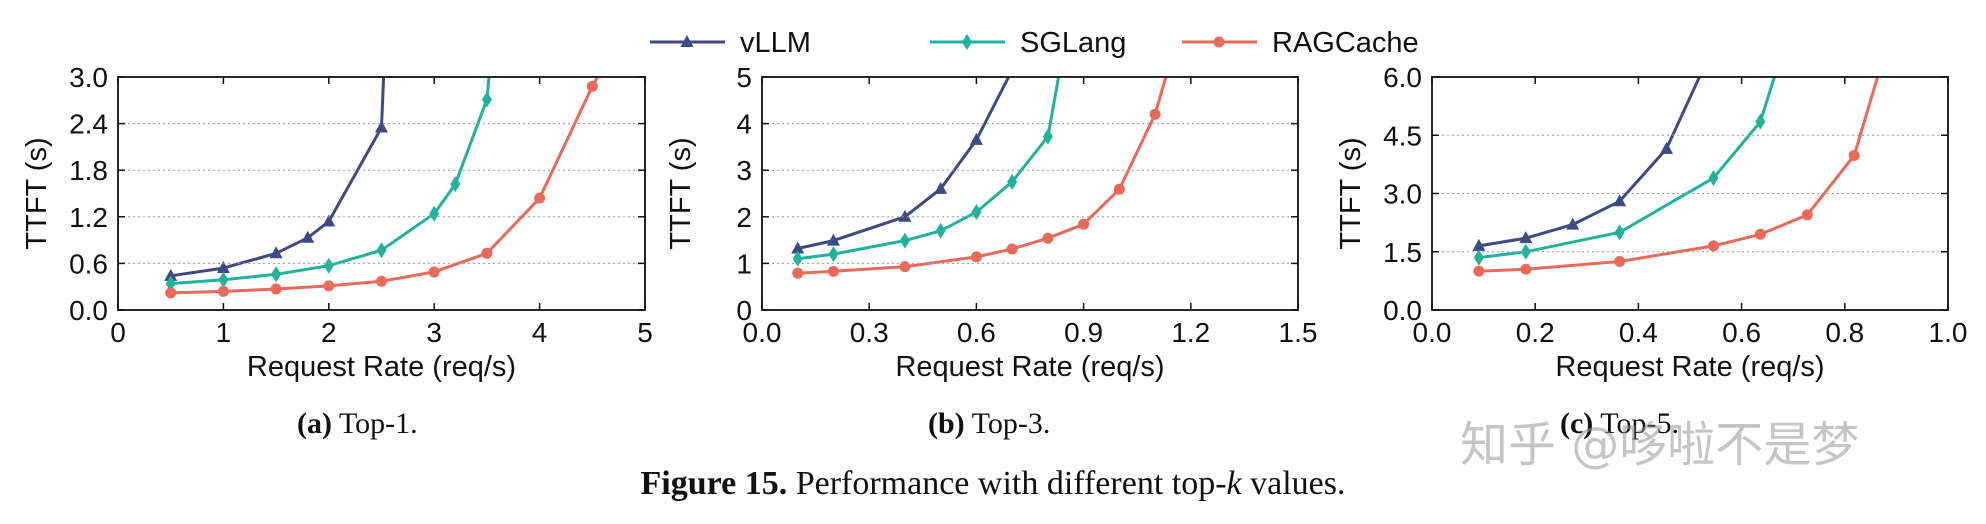  I want to click on caption-a: (a) Top-1., so click(357, 423).